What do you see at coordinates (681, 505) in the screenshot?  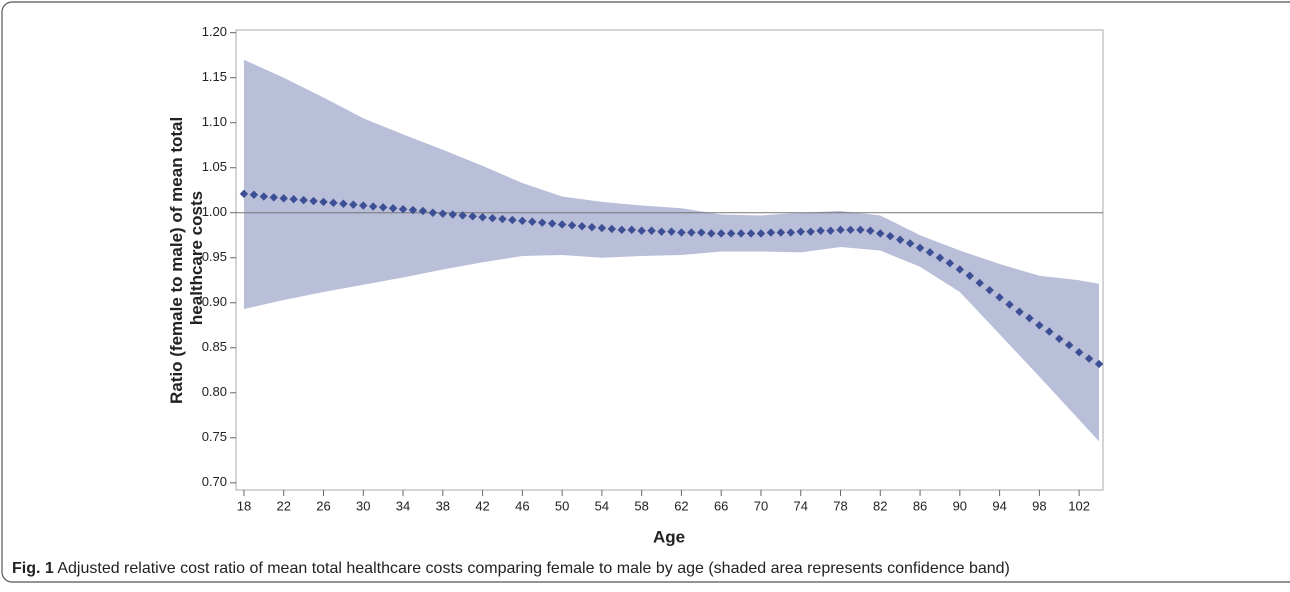 I see `x-tick-label: 62` at bounding box center [681, 505].